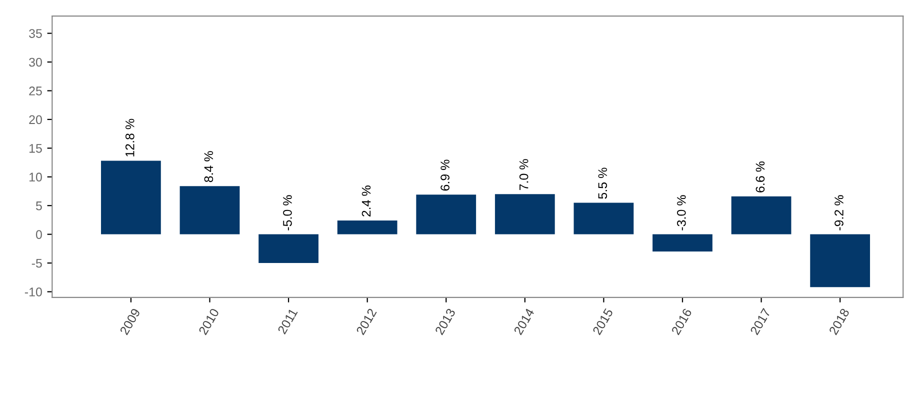  What do you see at coordinates (35, 91) in the screenshot?
I see `y-tick-label: 25` at bounding box center [35, 91].